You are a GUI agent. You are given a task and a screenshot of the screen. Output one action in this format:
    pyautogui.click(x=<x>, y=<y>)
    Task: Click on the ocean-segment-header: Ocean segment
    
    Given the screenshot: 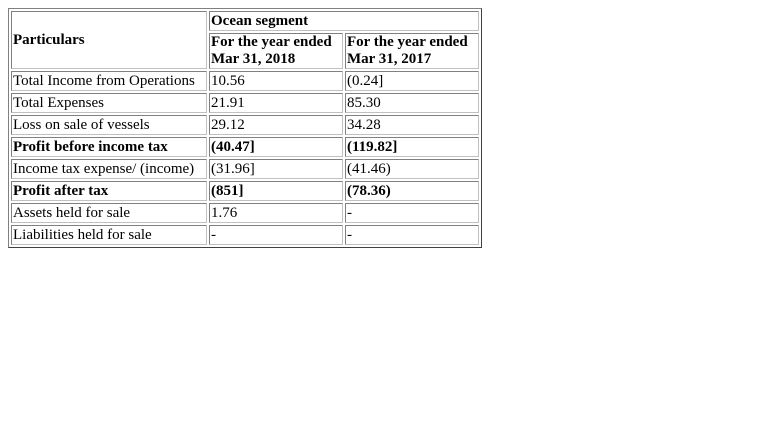 What is the action you would take?
    pyautogui.click(x=344, y=21)
    